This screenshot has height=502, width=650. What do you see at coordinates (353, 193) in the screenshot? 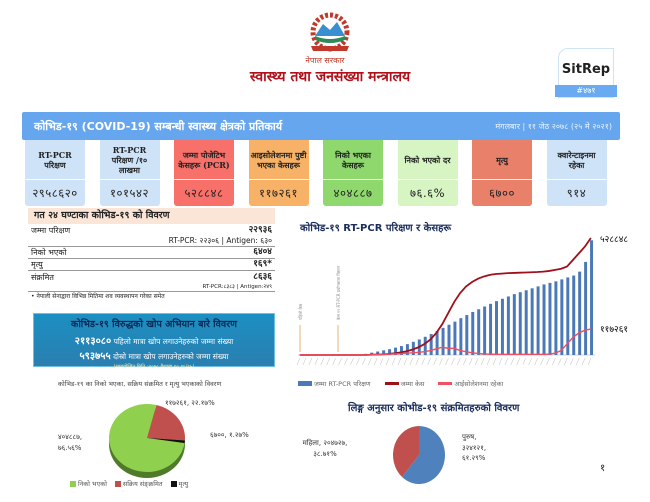
I see `stat-value: ४०४८८७` at bounding box center [353, 193].